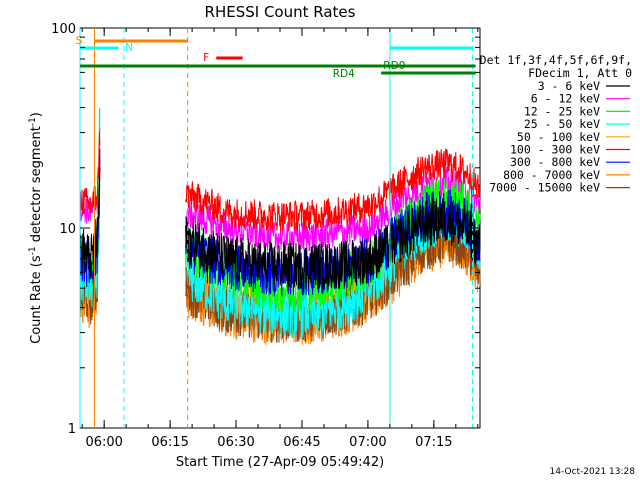 Image resolution: width=640 pixels, height=480 pixels. Describe the element at coordinates (593, 472) in the screenshot. I see `footer-date: 14-Oct-2021 13:28` at that location.